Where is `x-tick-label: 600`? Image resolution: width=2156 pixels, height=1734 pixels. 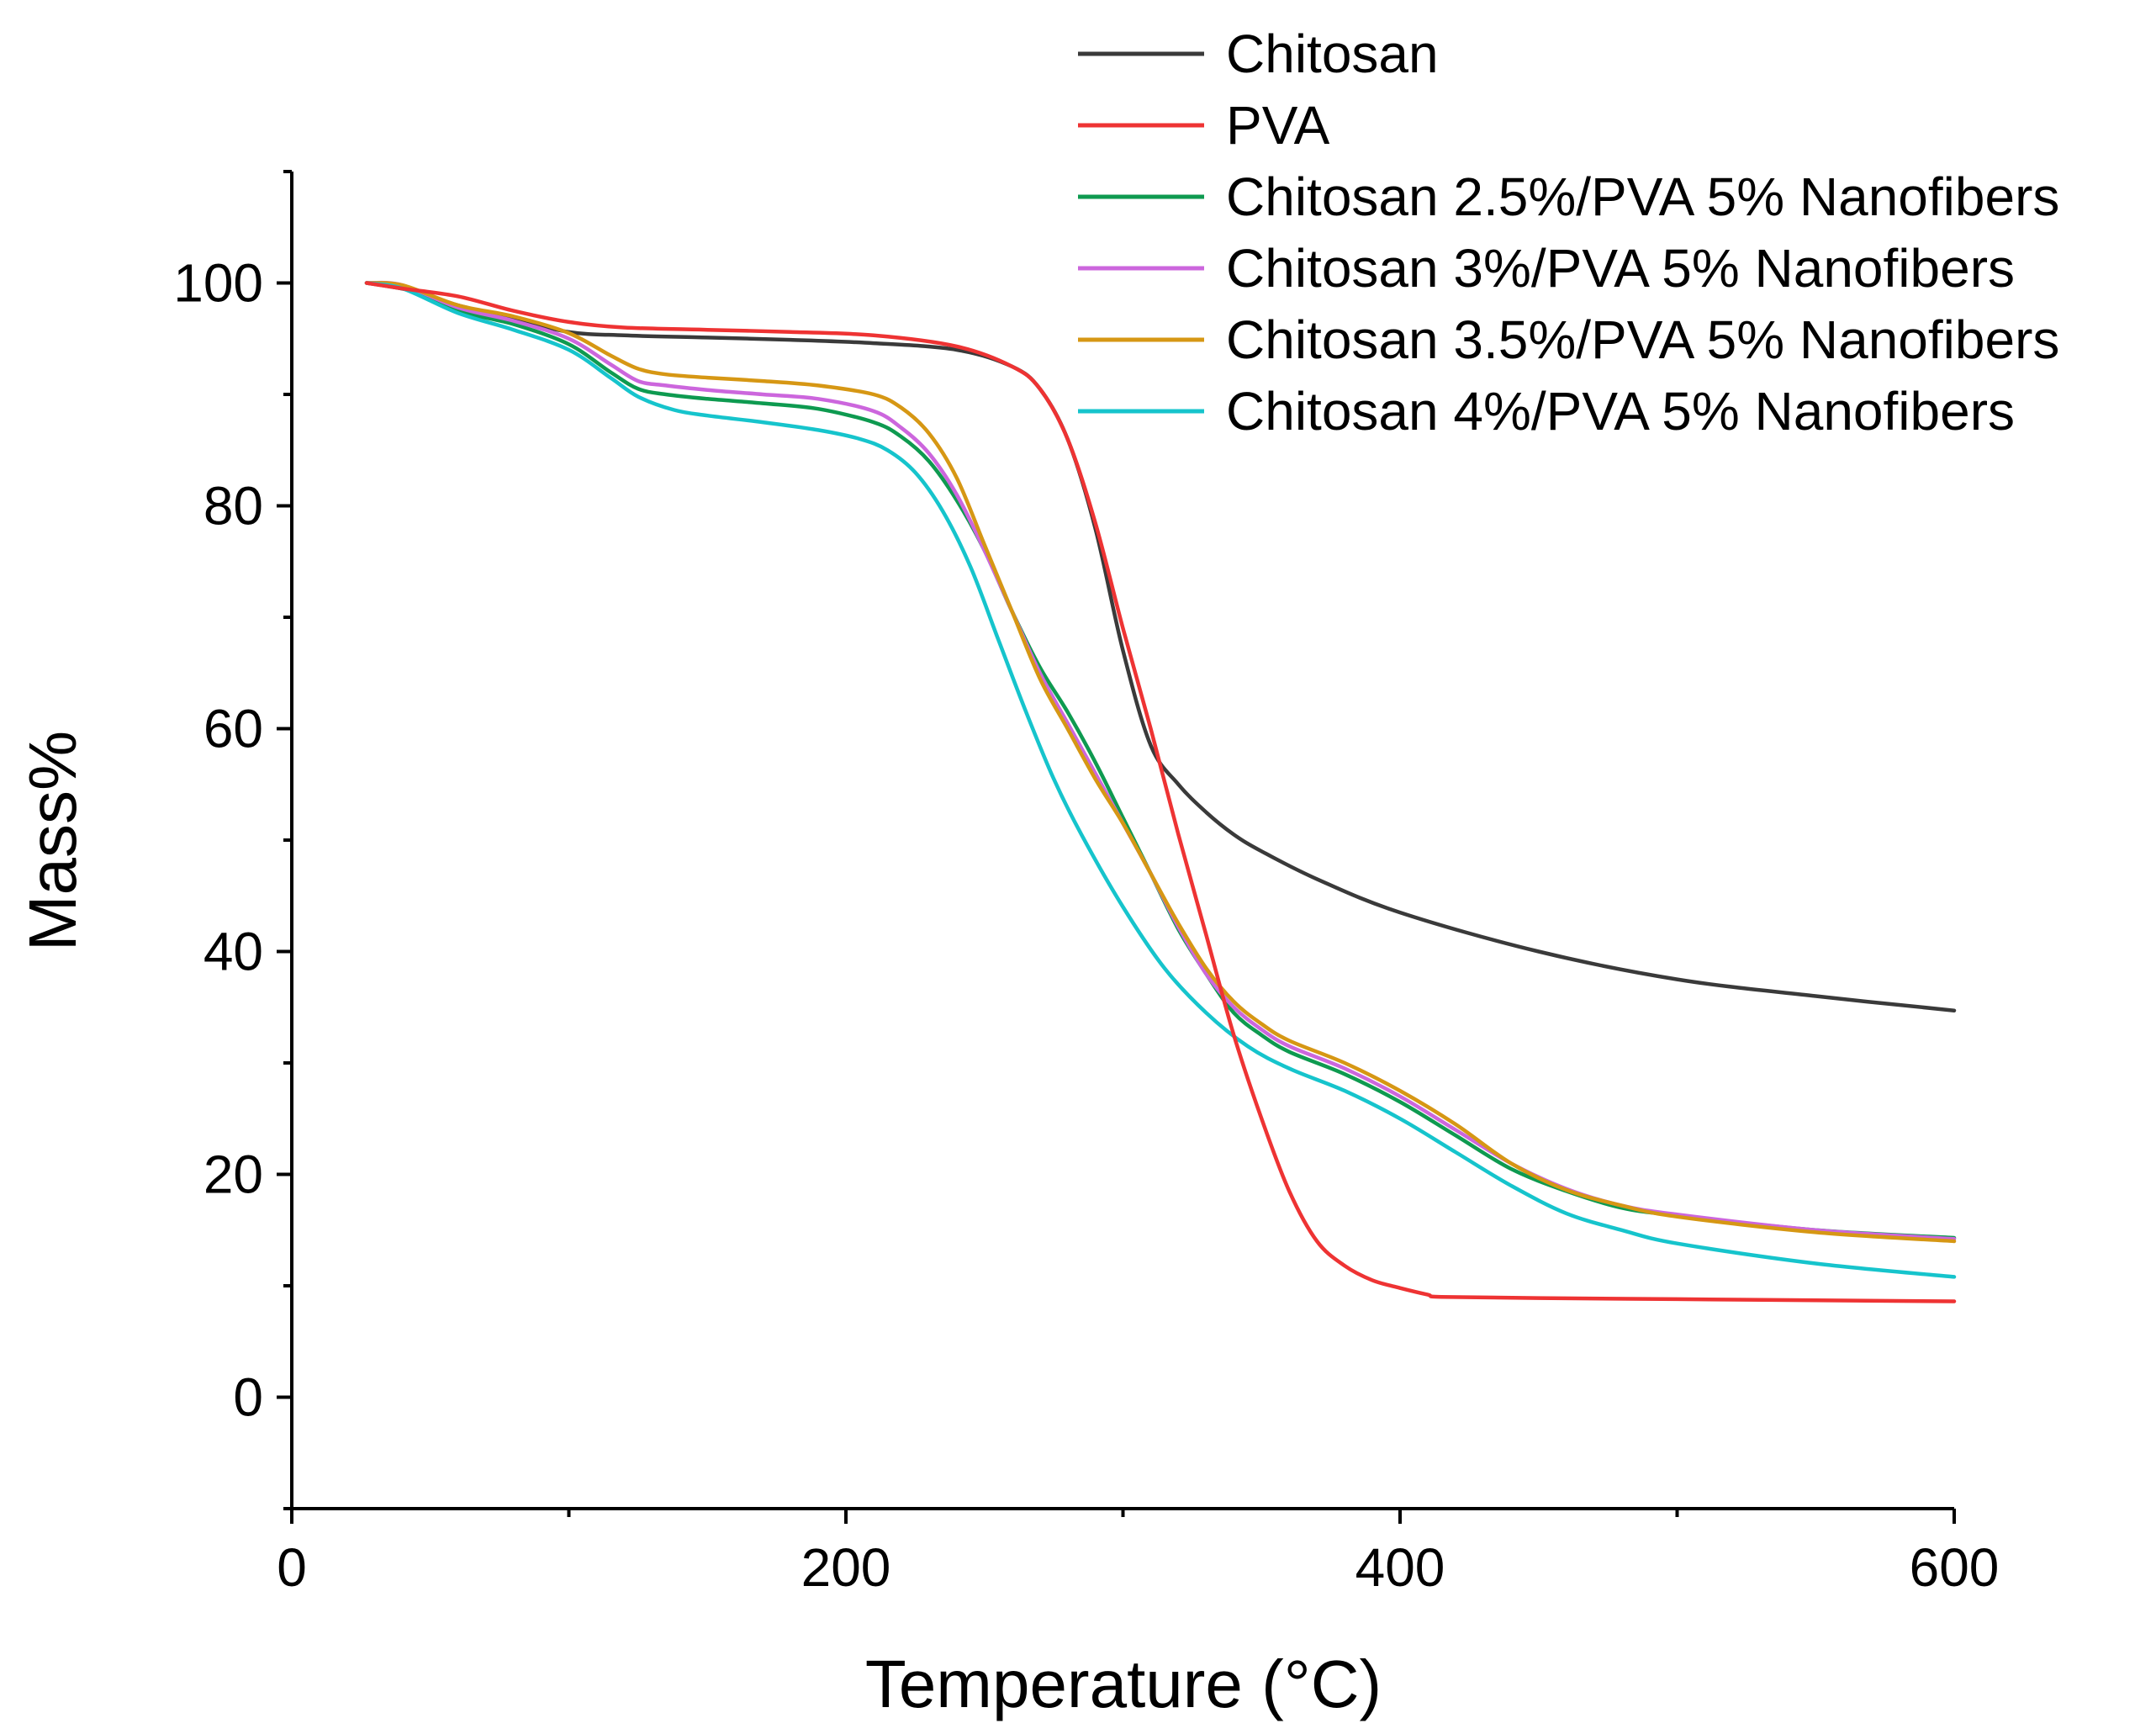 x-tick-label: 600 is located at coordinates (1955, 1568).